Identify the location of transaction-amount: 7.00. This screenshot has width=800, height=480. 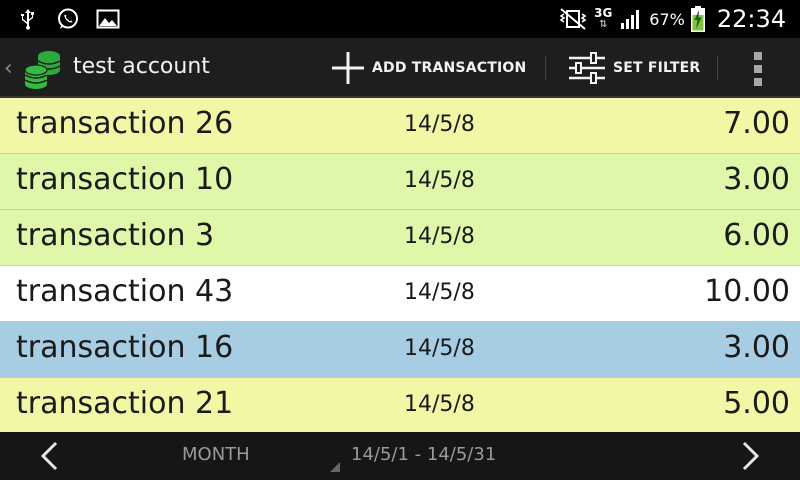
(756, 123).